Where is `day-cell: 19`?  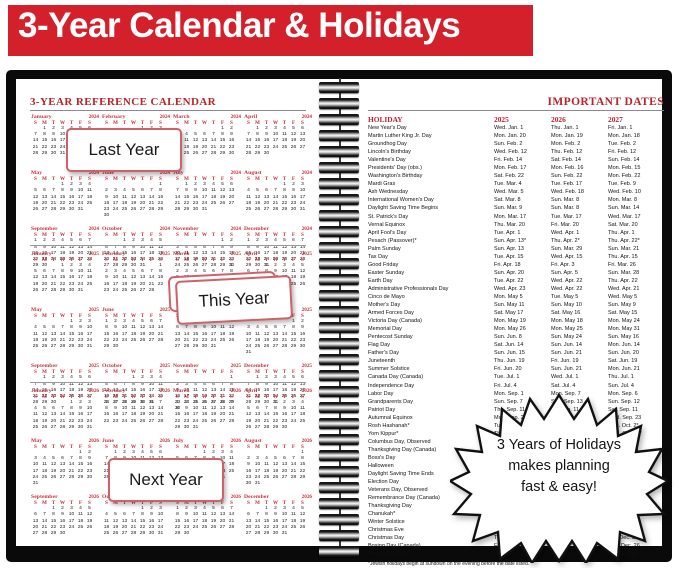 day-cell: 19 is located at coordinates (53, 471).